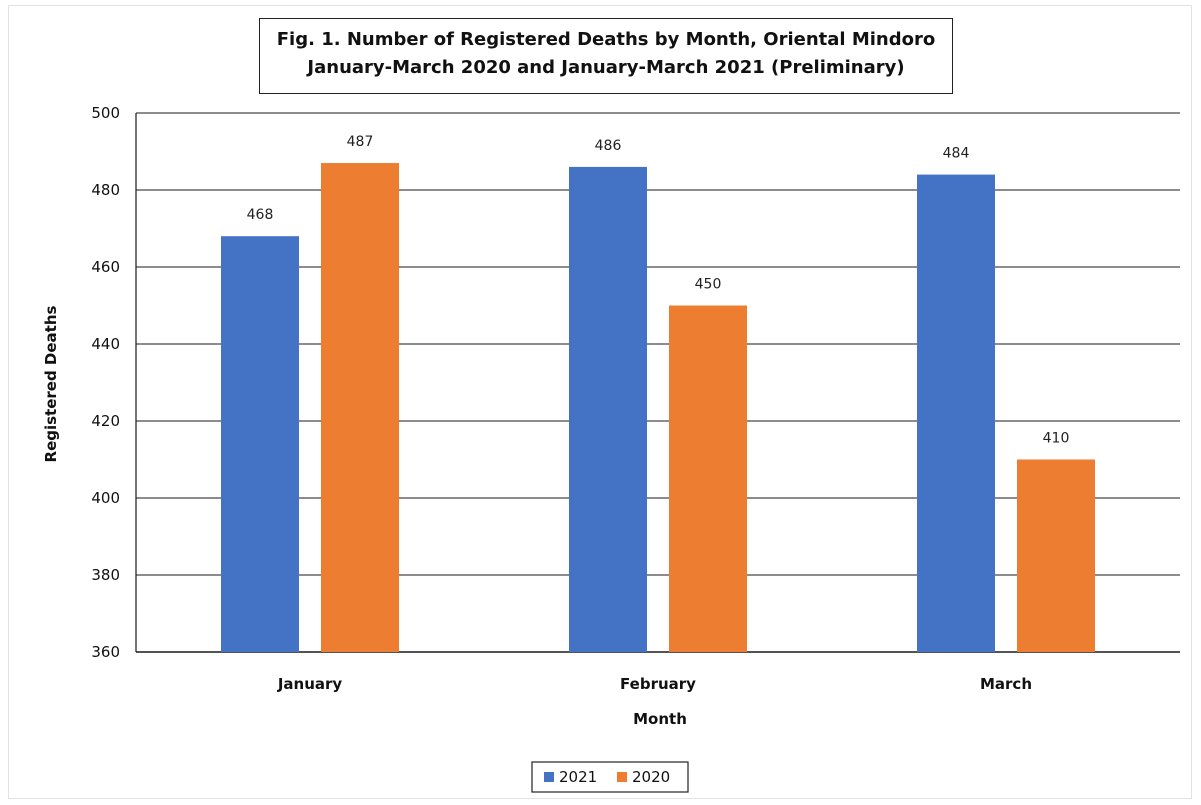  What do you see at coordinates (1056, 439) in the screenshot?
I see `data-label: 410` at bounding box center [1056, 439].